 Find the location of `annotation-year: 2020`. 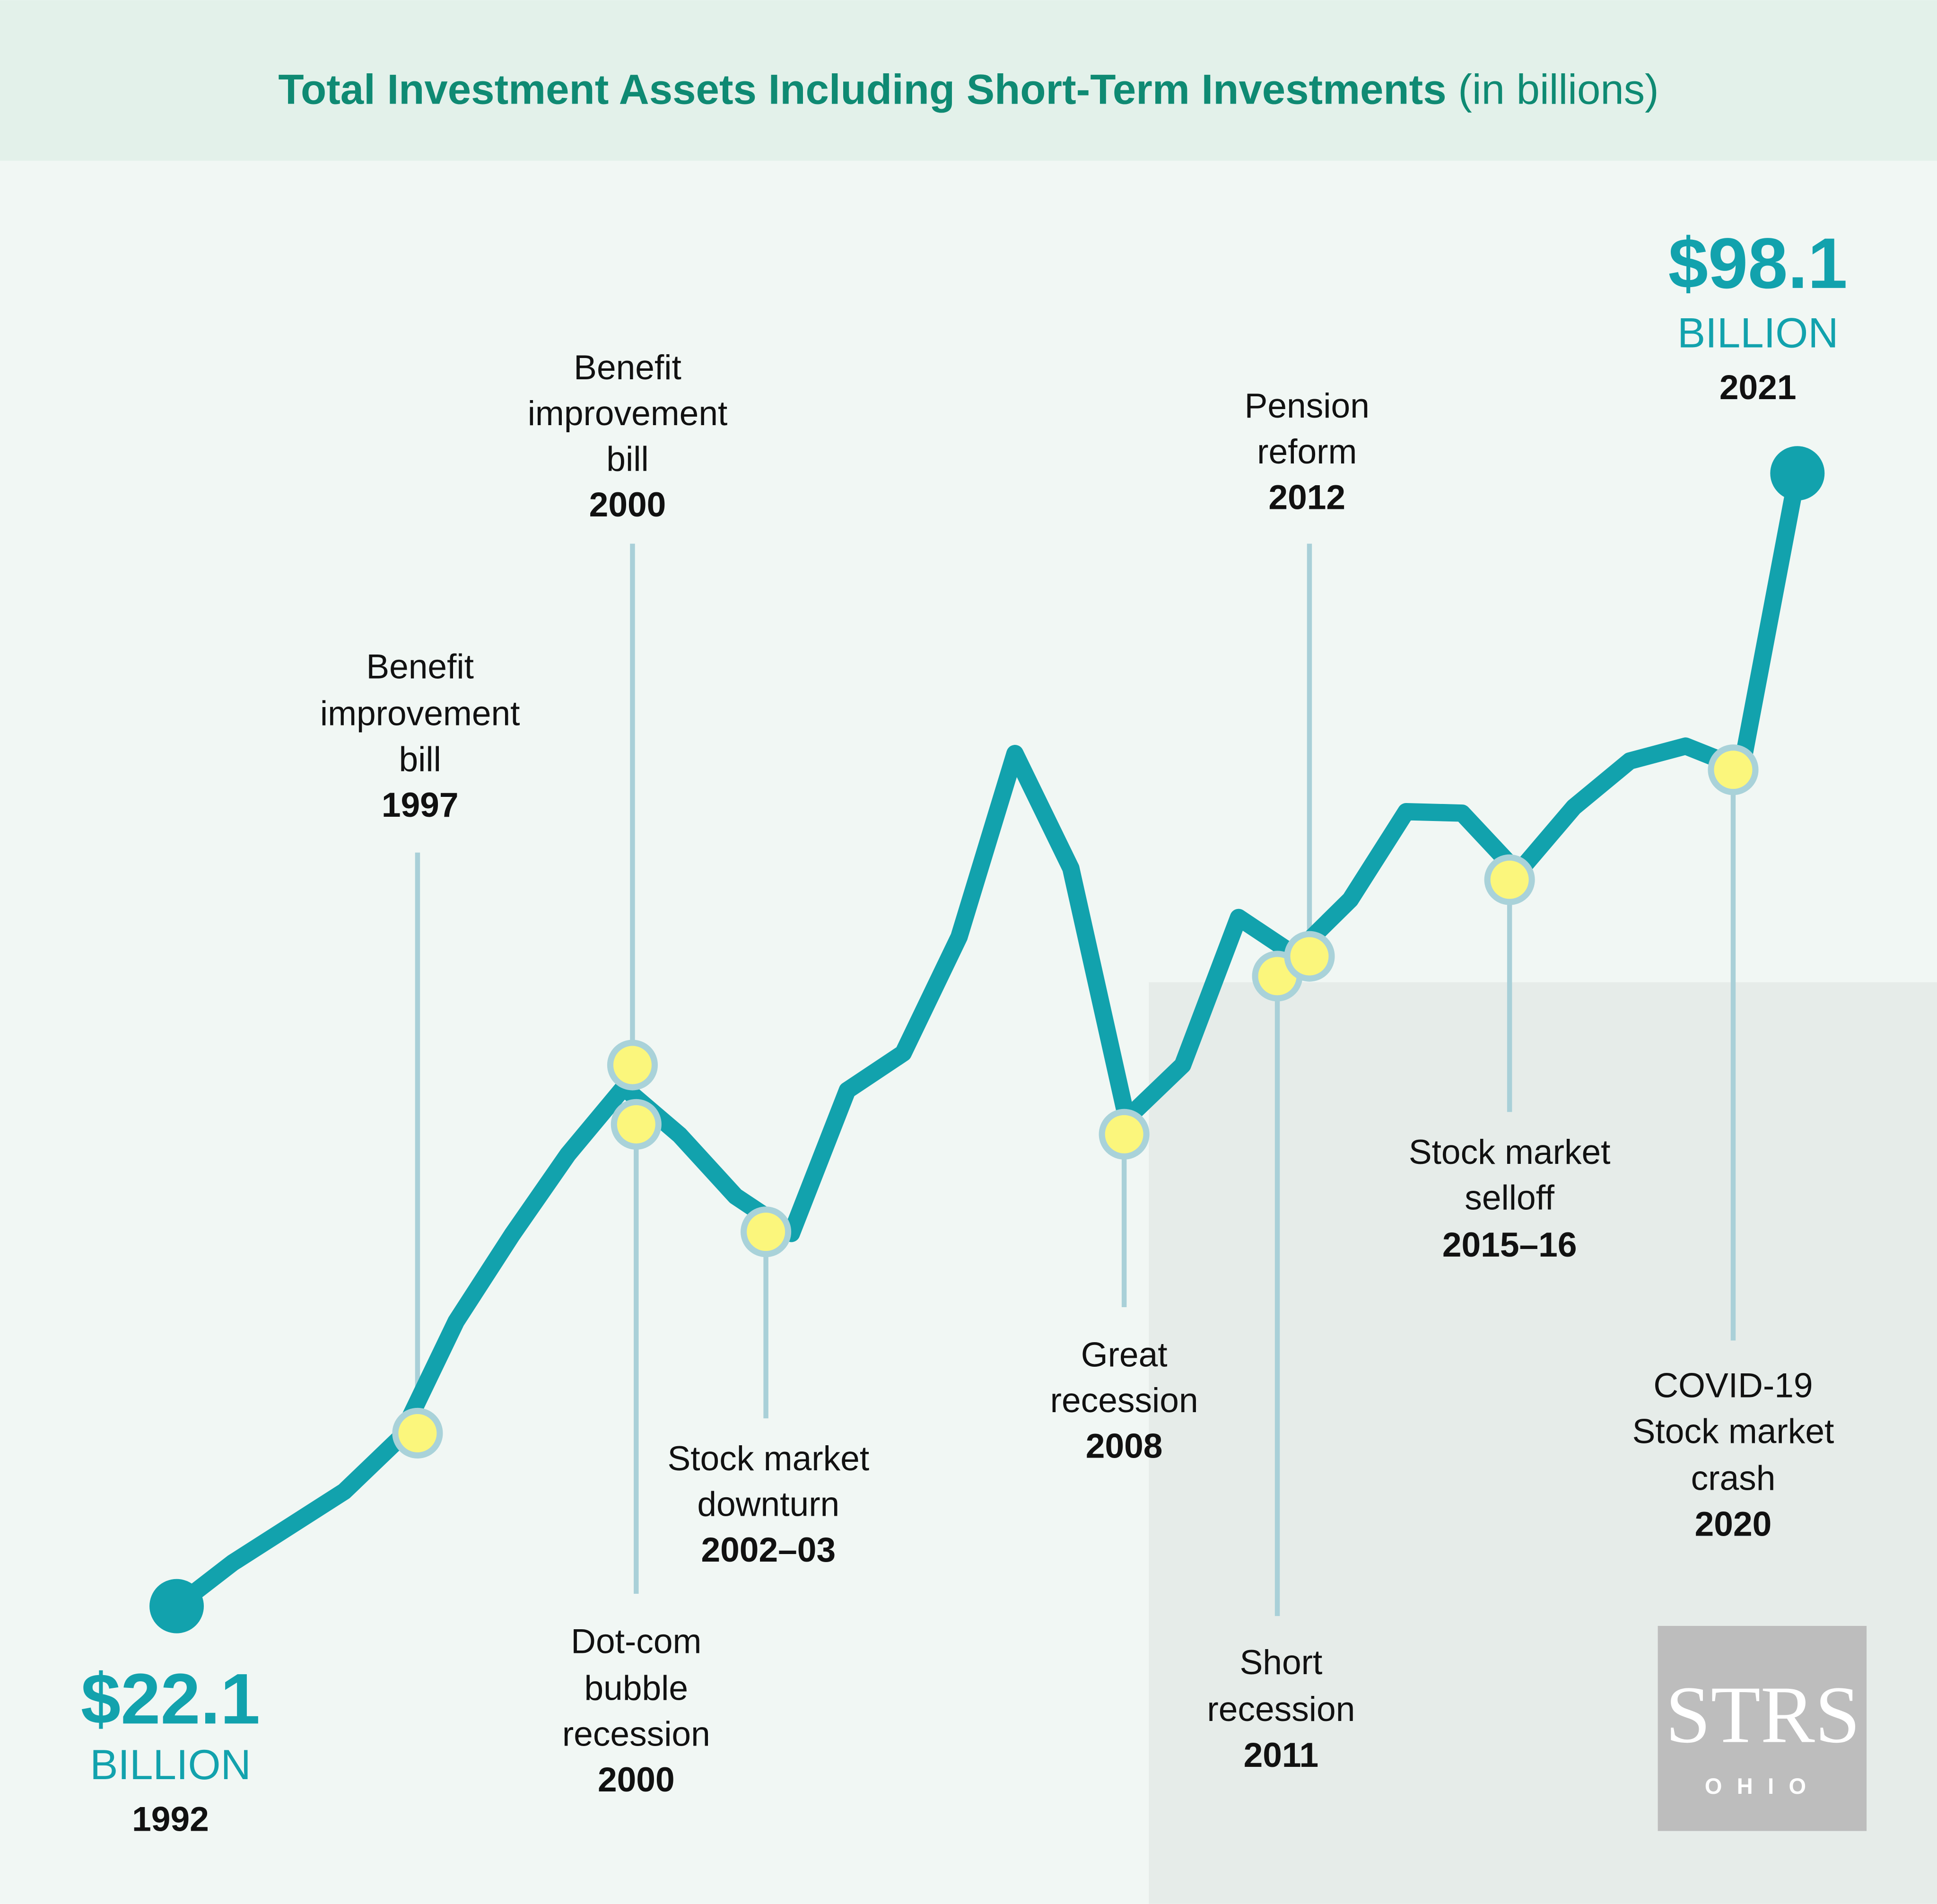

annotation-year: 2020 is located at coordinates (1734, 1524).